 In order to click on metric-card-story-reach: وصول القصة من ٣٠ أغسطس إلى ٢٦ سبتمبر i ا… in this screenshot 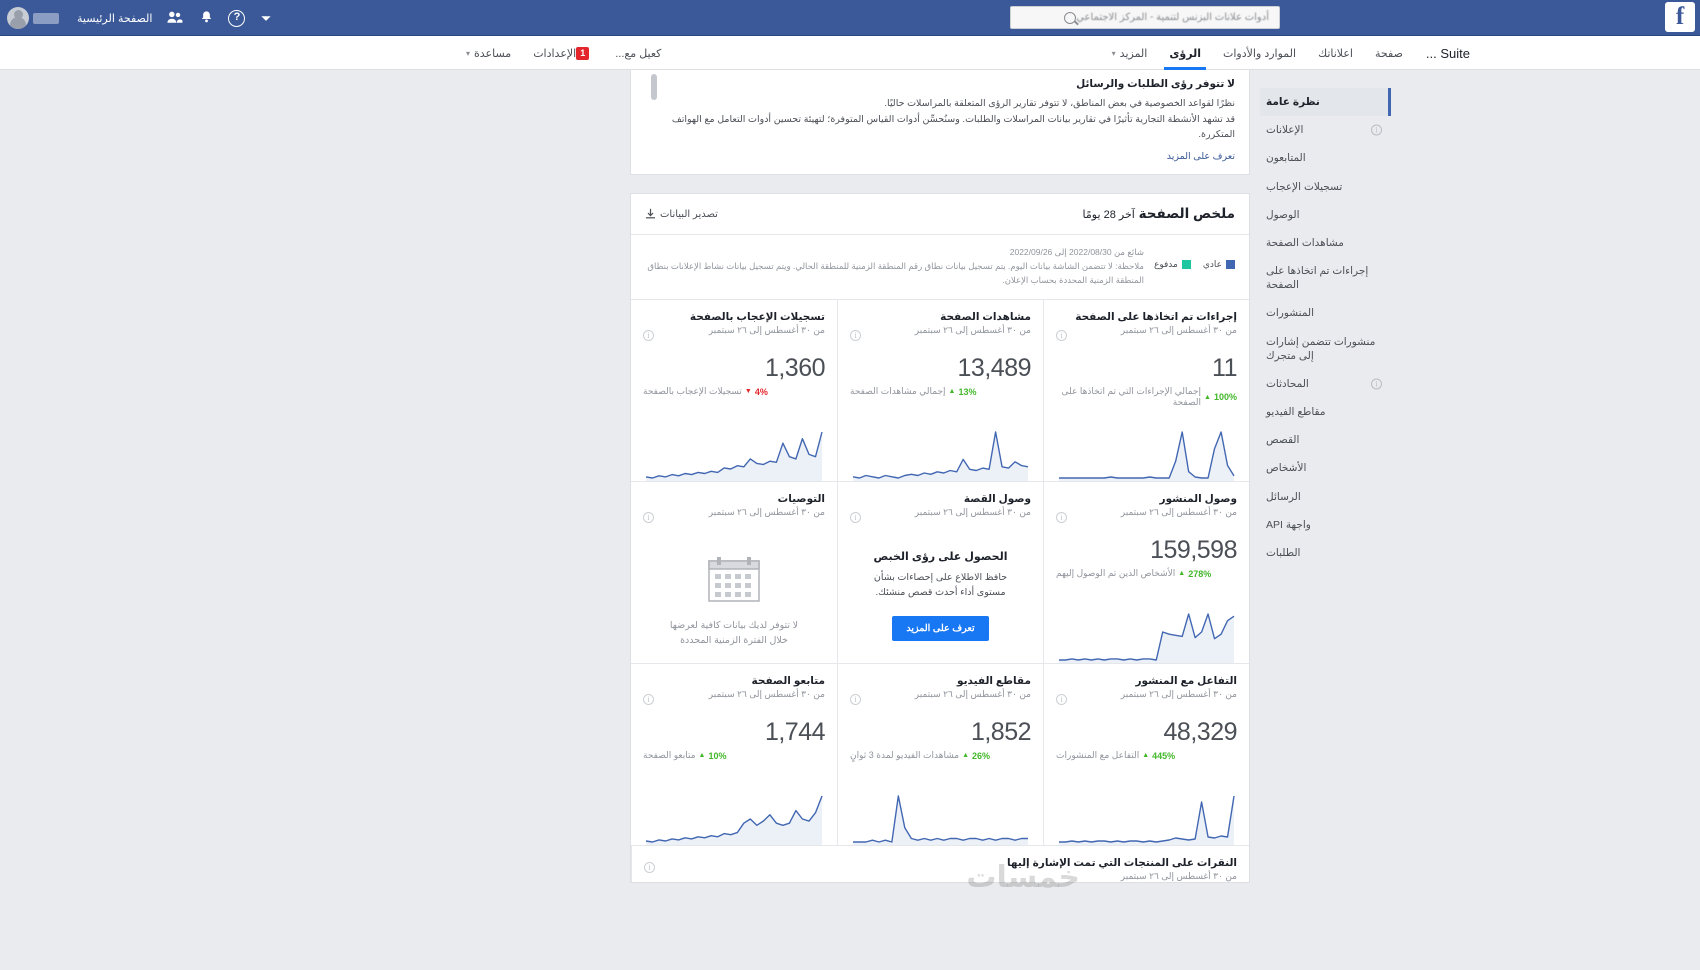, I will do `click(940, 573)`.